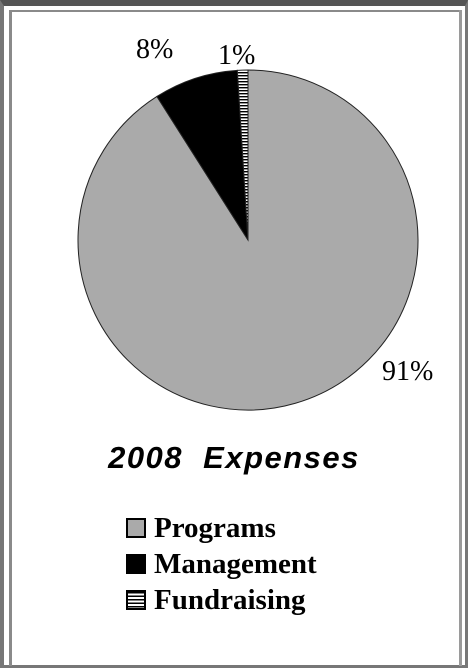  What do you see at coordinates (136, 528) in the screenshot?
I see `legend-swatch-programs` at bounding box center [136, 528].